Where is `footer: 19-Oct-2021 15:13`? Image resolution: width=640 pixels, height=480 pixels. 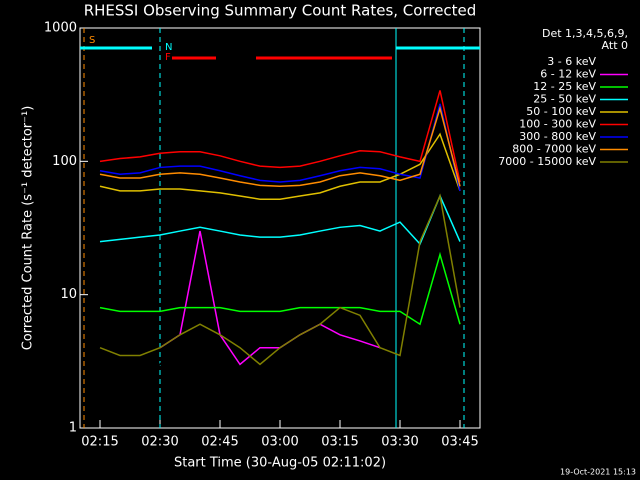
footer: 19-Oct-2021 15:13 is located at coordinates (598, 472).